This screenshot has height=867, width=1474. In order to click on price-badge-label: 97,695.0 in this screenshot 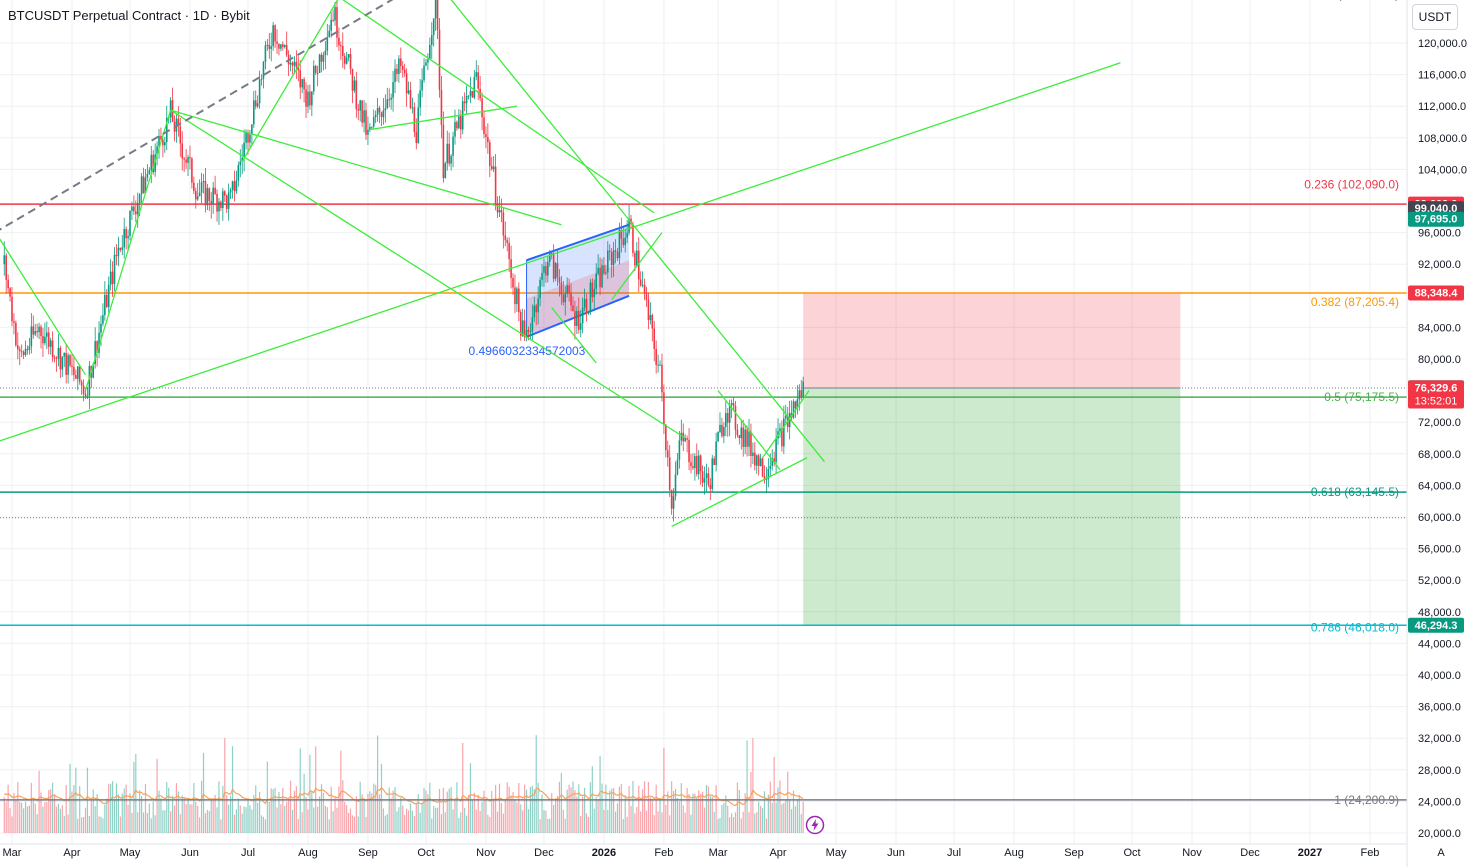, I will do `click(1436, 220)`.